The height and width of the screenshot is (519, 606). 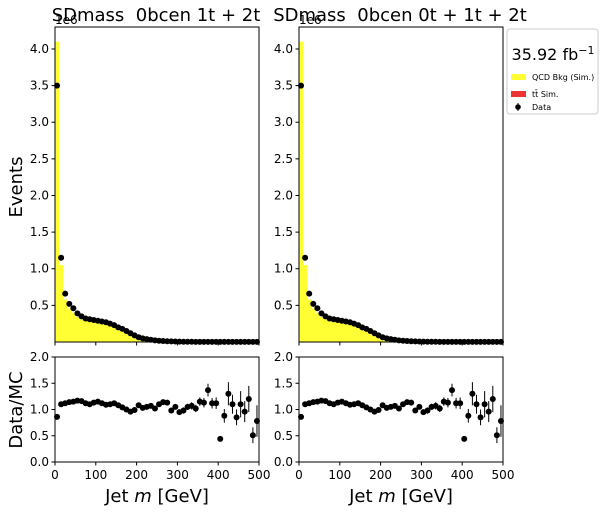 What do you see at coordinates (541, 107) in the screenshot?
I see `legend-label-data: Data` at bounding box center [541, 107].